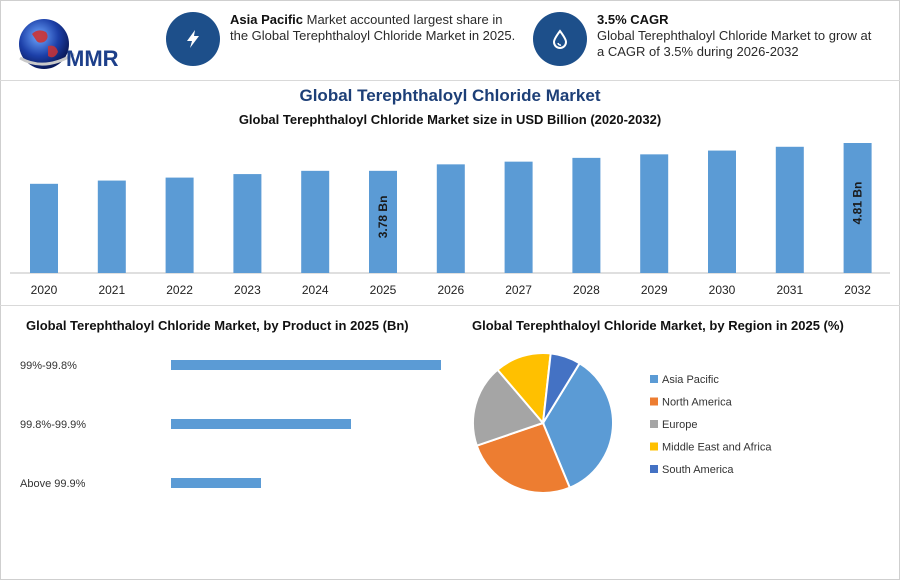 Image resolution: width=900 pixels, height=580 pixels. I want to click on bar-2020, so click(44, 228).